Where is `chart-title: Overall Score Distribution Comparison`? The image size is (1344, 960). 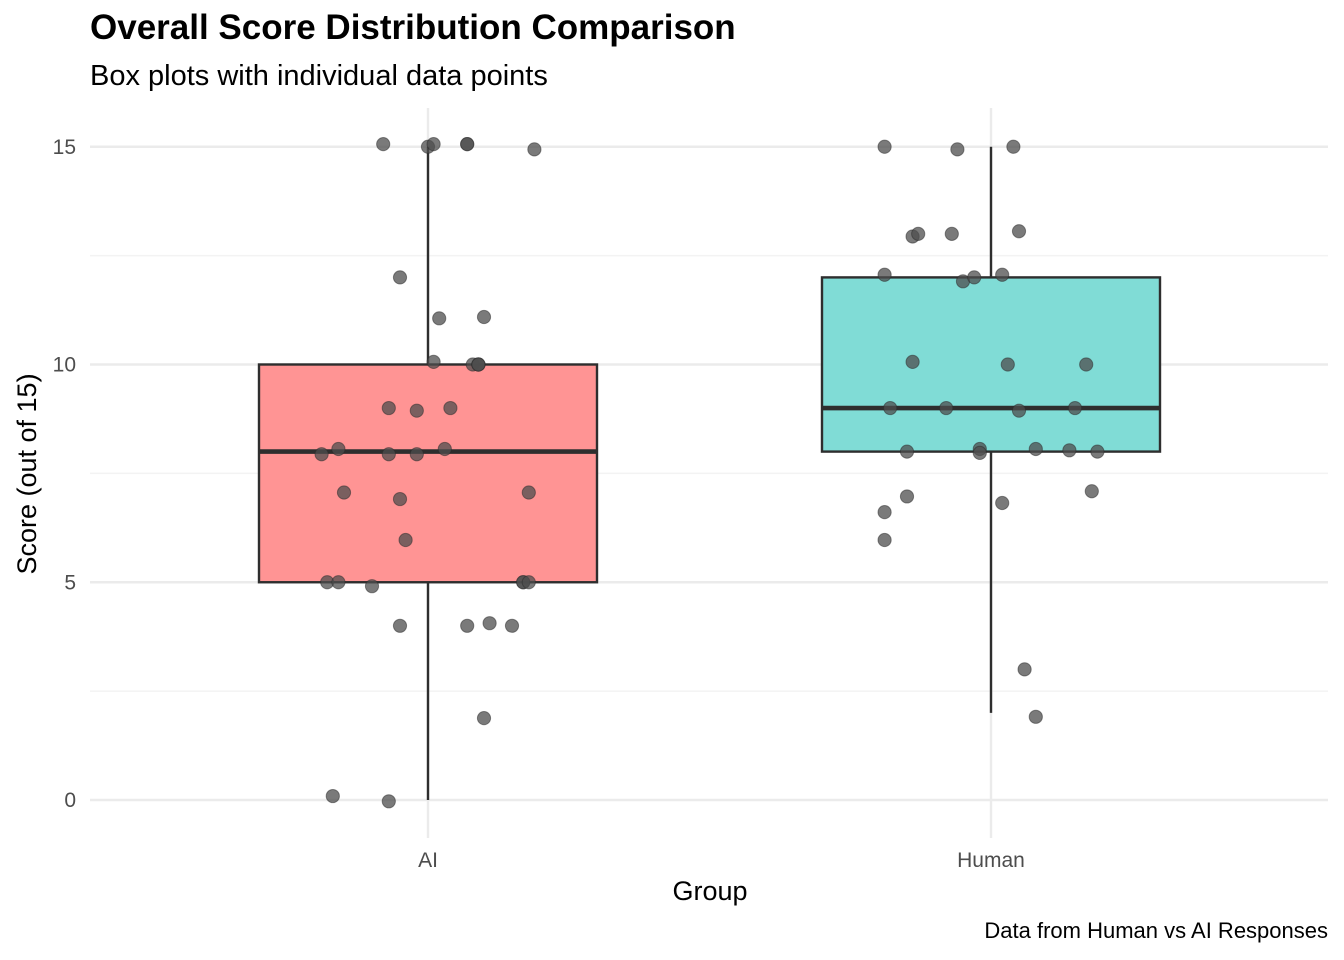
chart-title: Overall Score Distribution Comparison is located at coordinates (413, 27).